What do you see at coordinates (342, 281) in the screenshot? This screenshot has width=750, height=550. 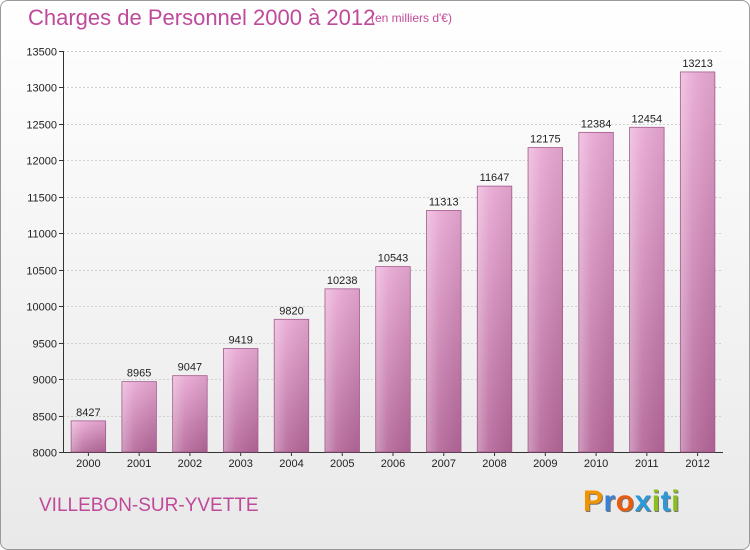 I see `bar-value-label: 10238` at bounding box center [342, 281].